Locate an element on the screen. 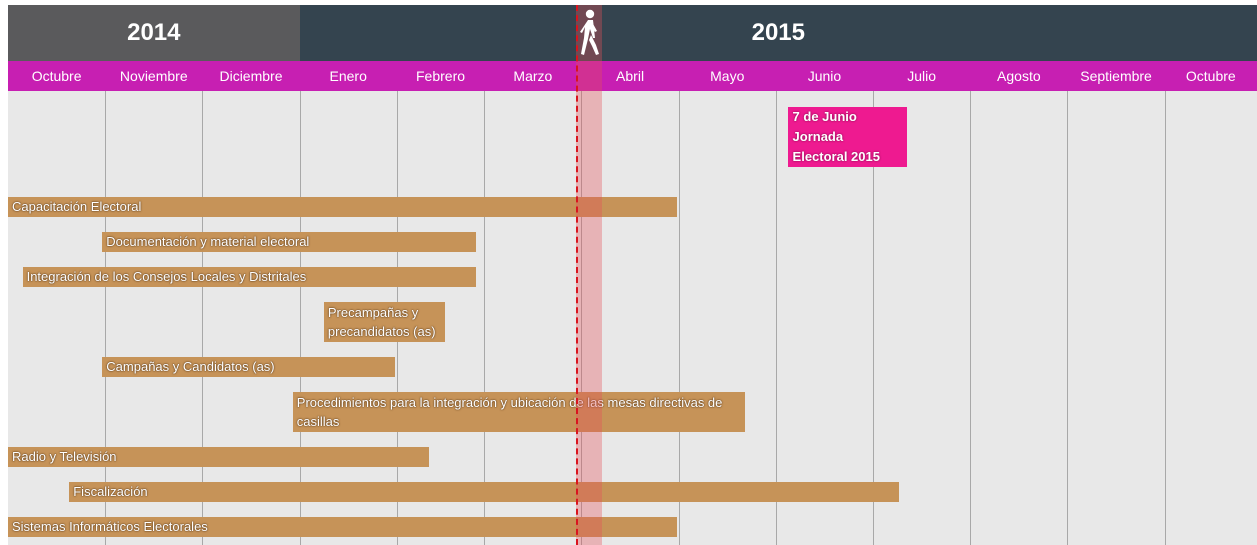  month-label: Diciembre is located at coordinates (251, 76).